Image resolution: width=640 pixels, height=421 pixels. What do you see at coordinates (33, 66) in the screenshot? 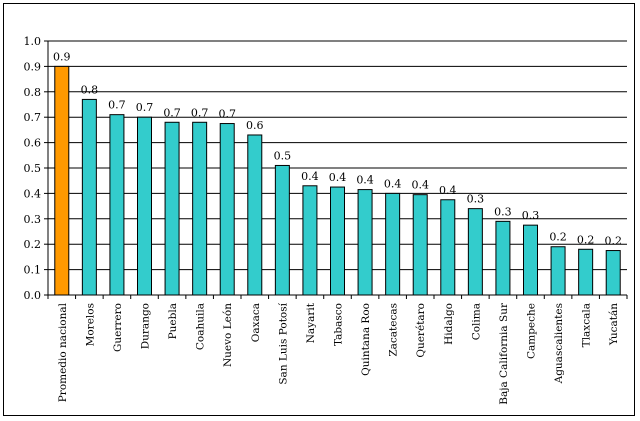
I see `y-tick-label: 0.9` at bounding box center [33, 66].